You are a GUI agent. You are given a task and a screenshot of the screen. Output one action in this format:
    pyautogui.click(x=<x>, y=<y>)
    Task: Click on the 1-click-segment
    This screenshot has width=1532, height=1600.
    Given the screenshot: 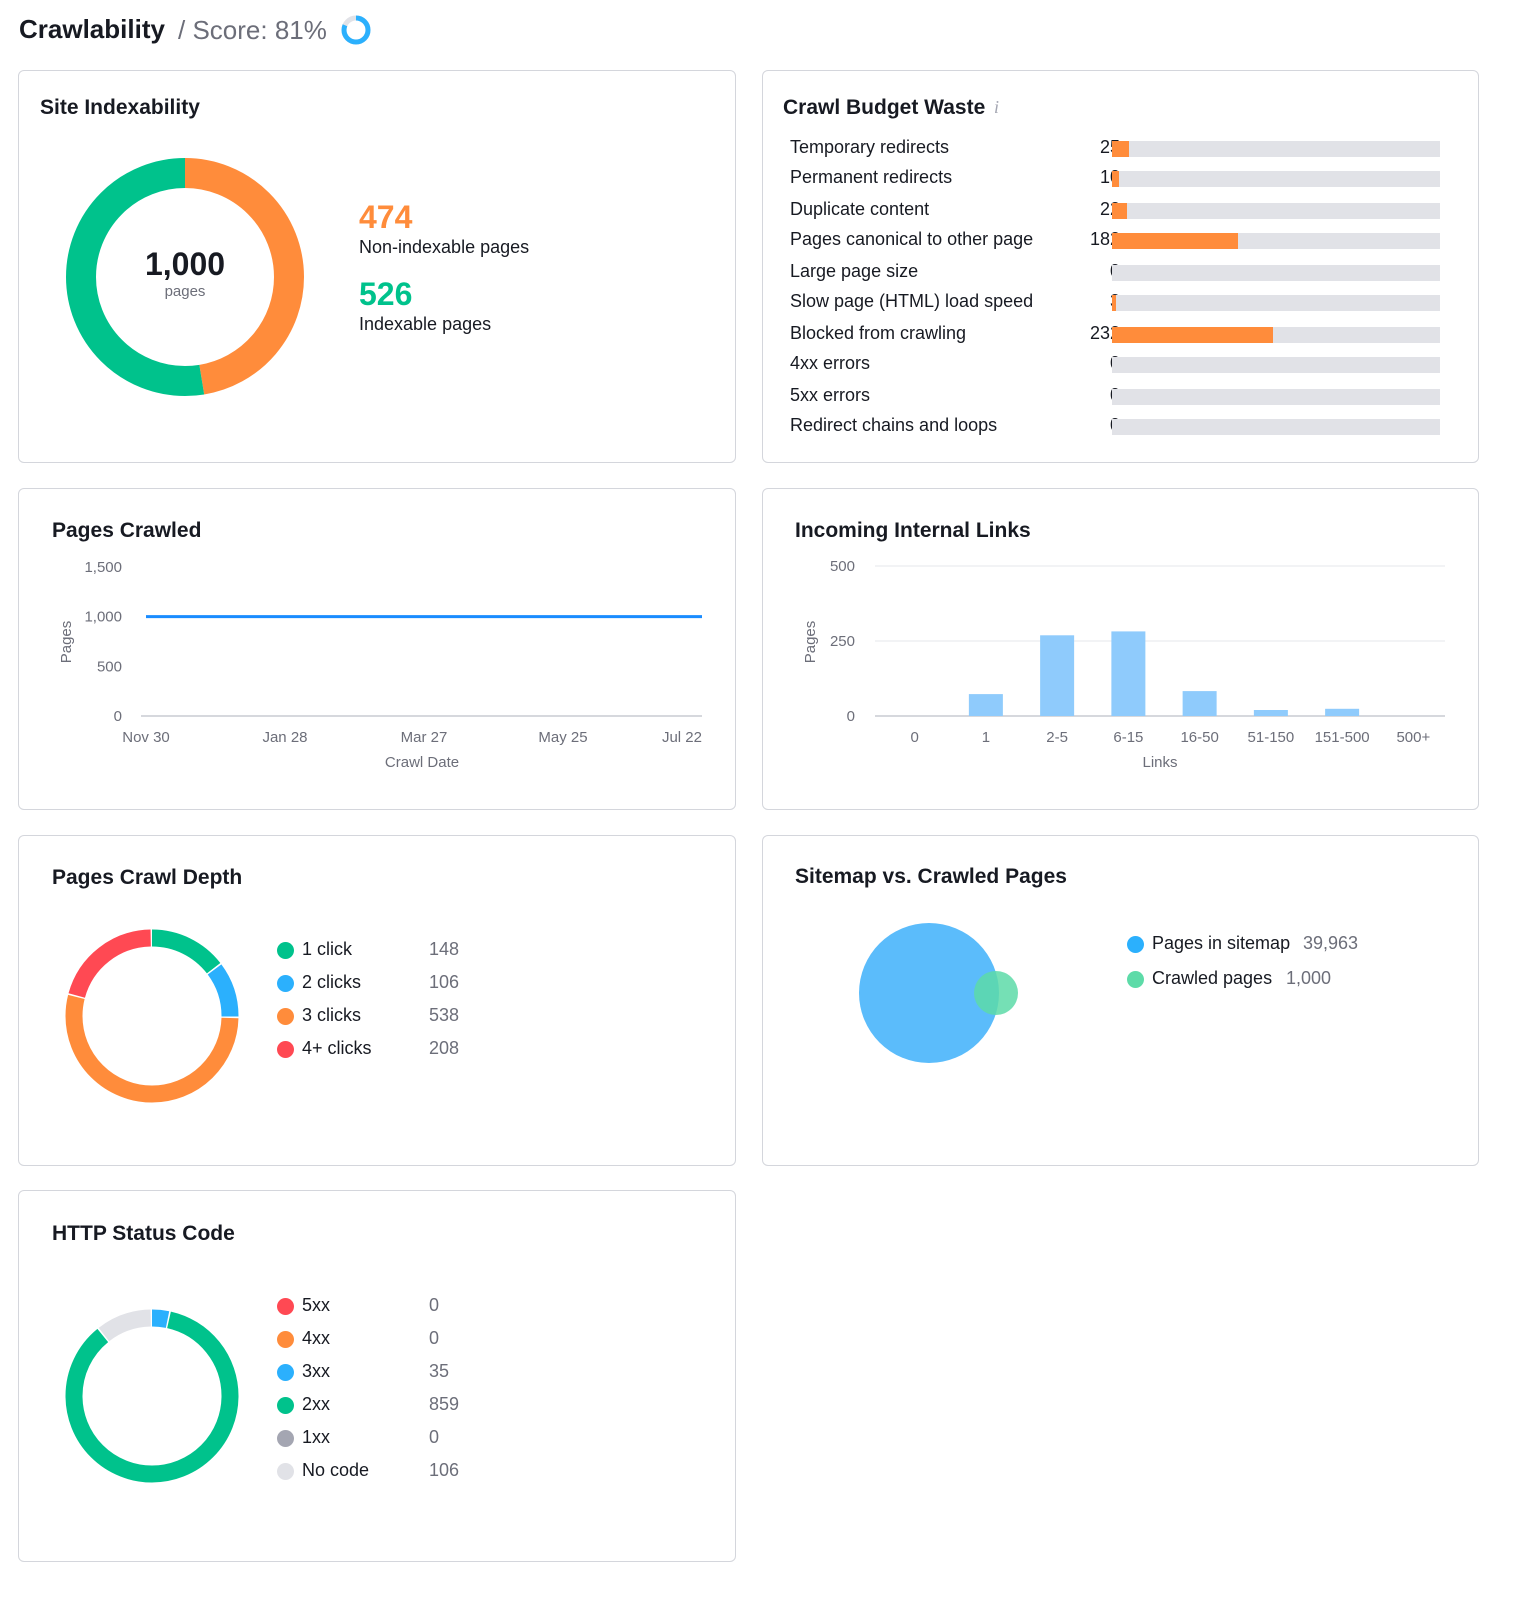 What is the action you would take?
    pyautogui.click(x=152, y=1016)
    